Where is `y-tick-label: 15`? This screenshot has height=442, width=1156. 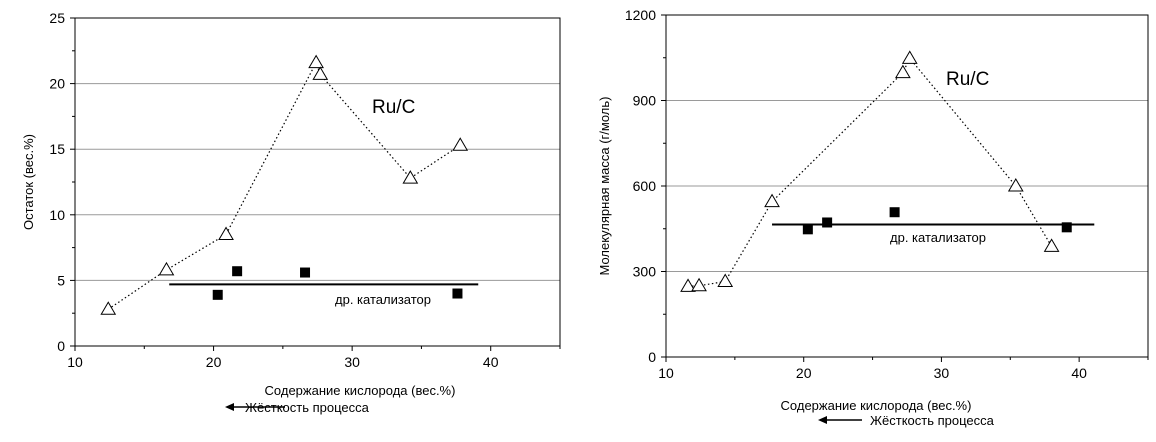
y-tick-label: 15 is located at coordinates (57, 149).